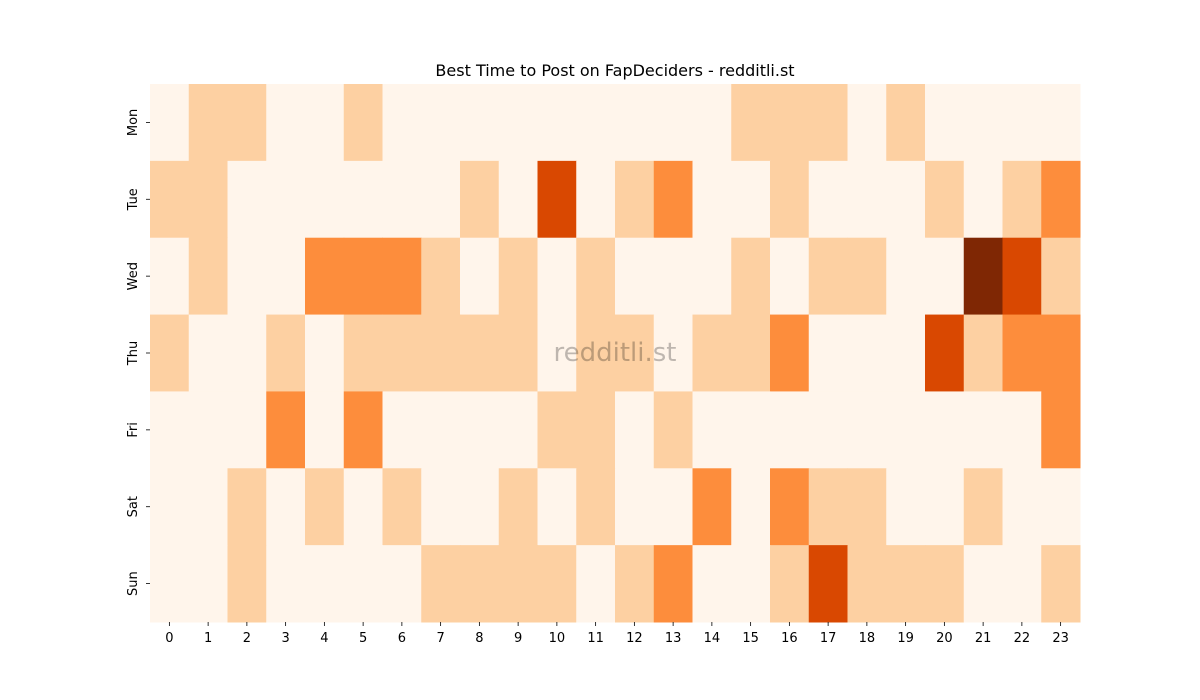  What do you see at coordinates (247, 638) in the screenshot?
I see `x-tick-label: 2` at bounding box center [247, 638].